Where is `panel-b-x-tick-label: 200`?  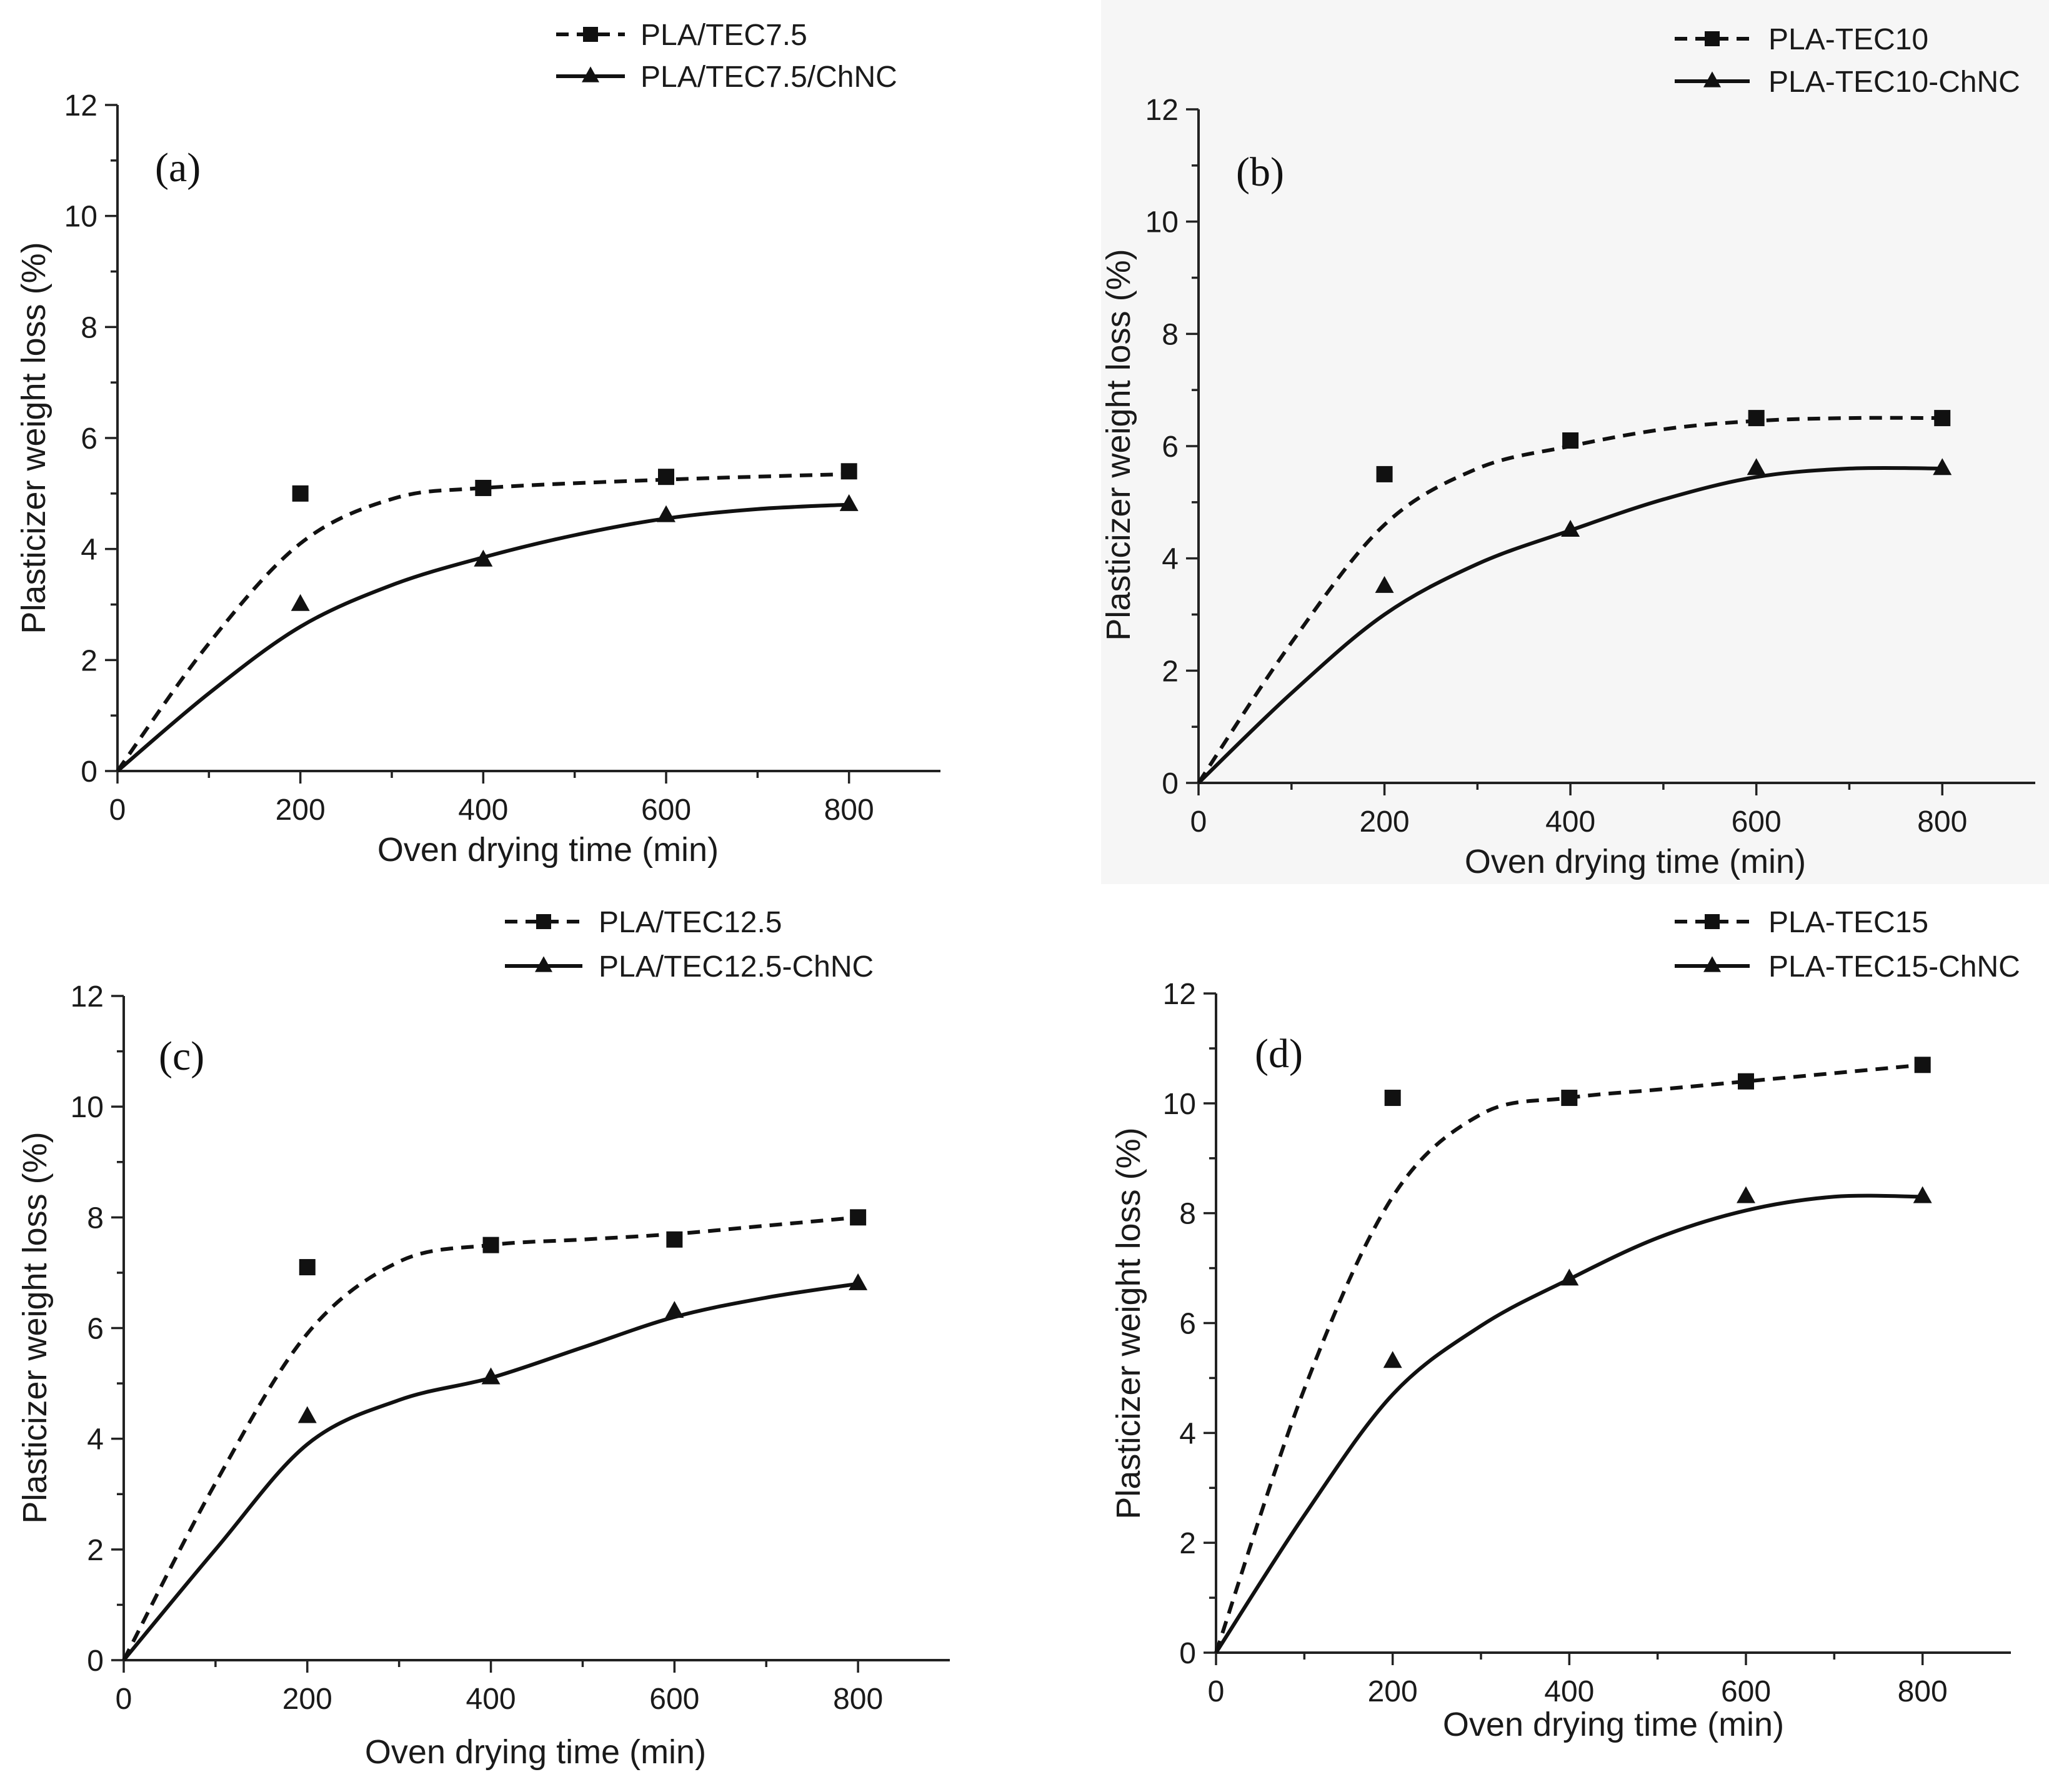
panel-b-x-tick-label: 200 is located at coordinates (1385, 822).